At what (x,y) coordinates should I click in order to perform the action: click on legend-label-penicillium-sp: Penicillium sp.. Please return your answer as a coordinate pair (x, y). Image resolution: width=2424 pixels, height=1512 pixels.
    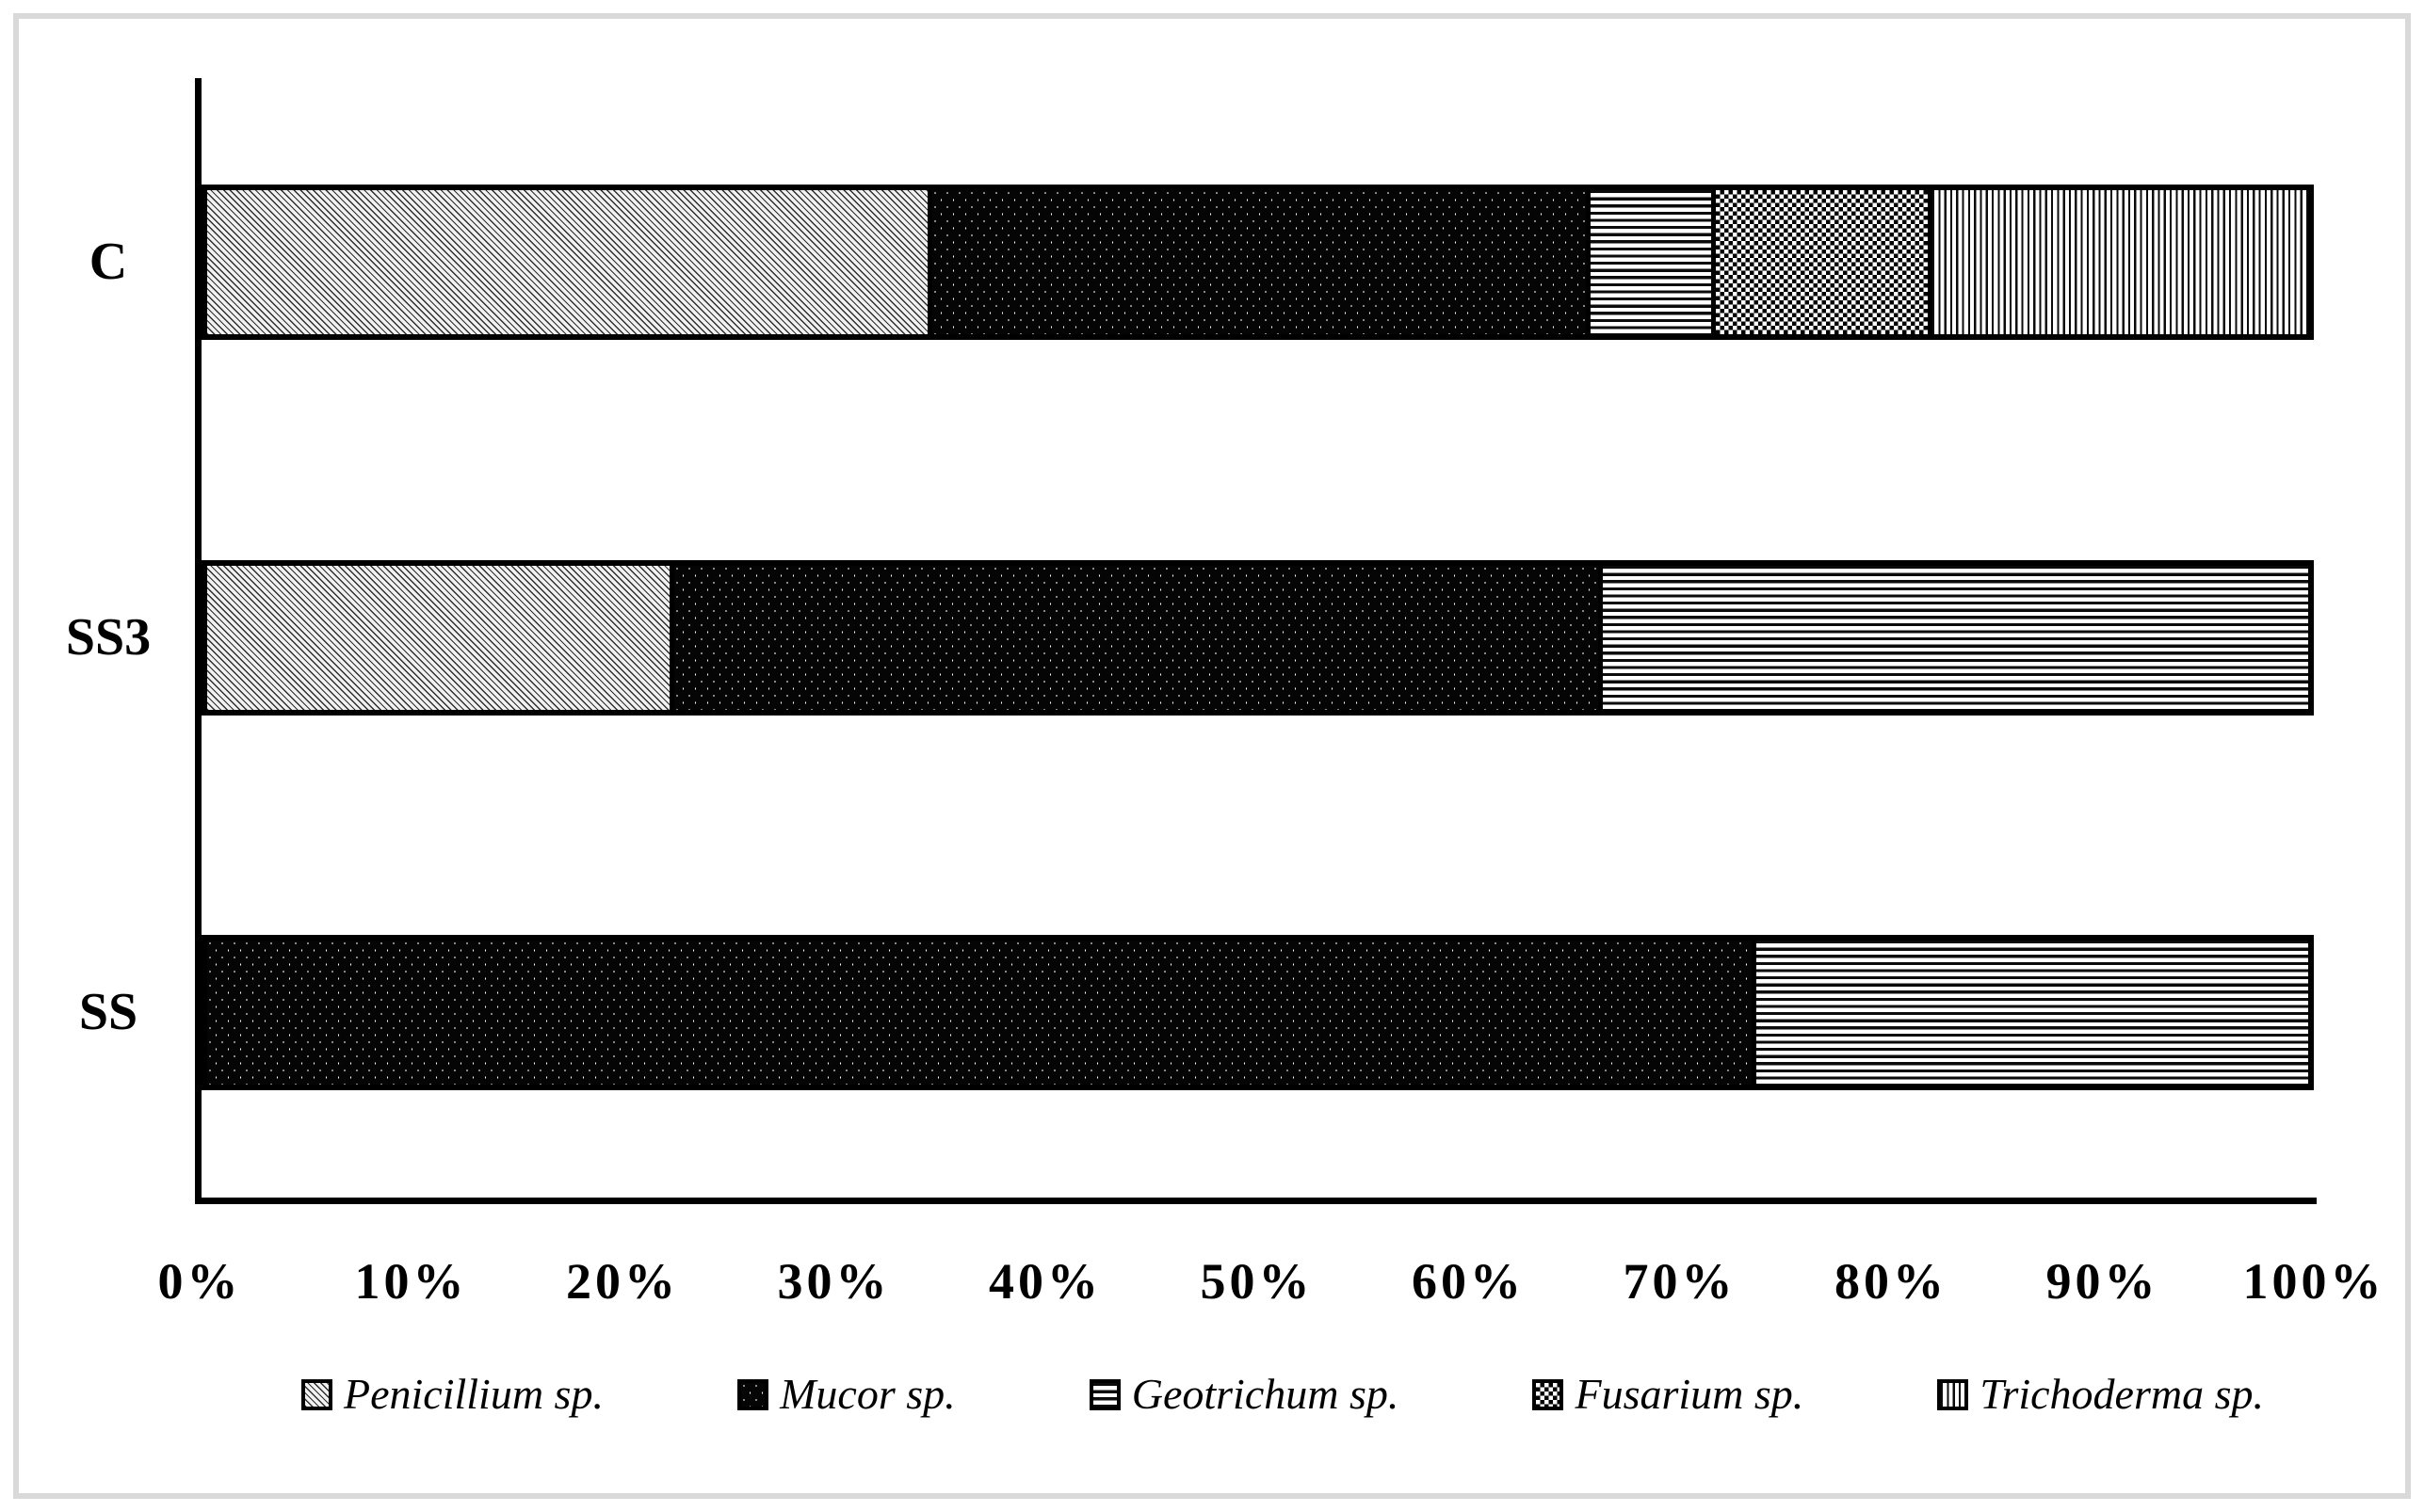
    Looking at the image, I should click on (474, 1394).